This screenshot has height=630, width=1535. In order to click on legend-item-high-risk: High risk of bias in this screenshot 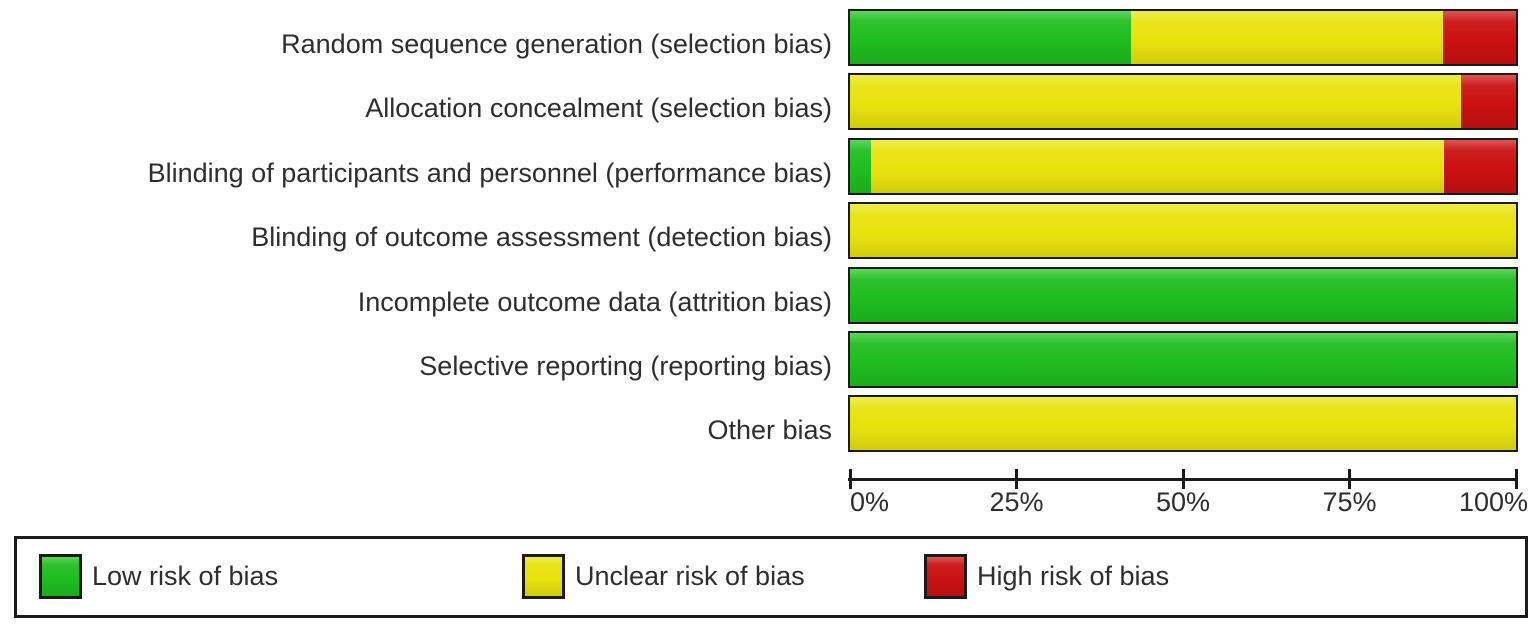, I will do `click(1046, 576)`.